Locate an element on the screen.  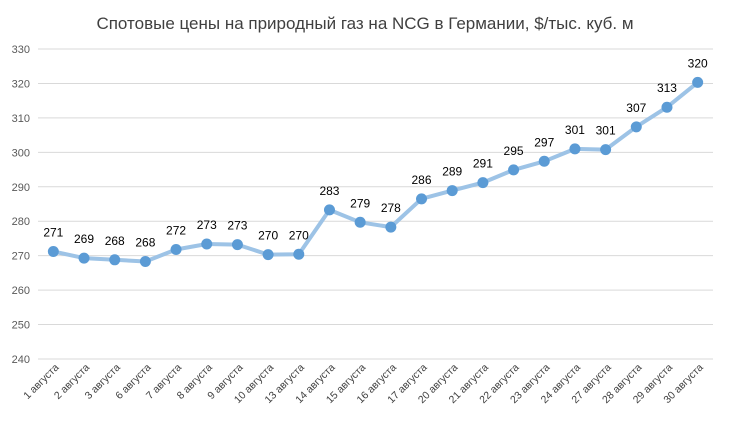
y-tick-label: 330 is located at coordinates (21, 50).